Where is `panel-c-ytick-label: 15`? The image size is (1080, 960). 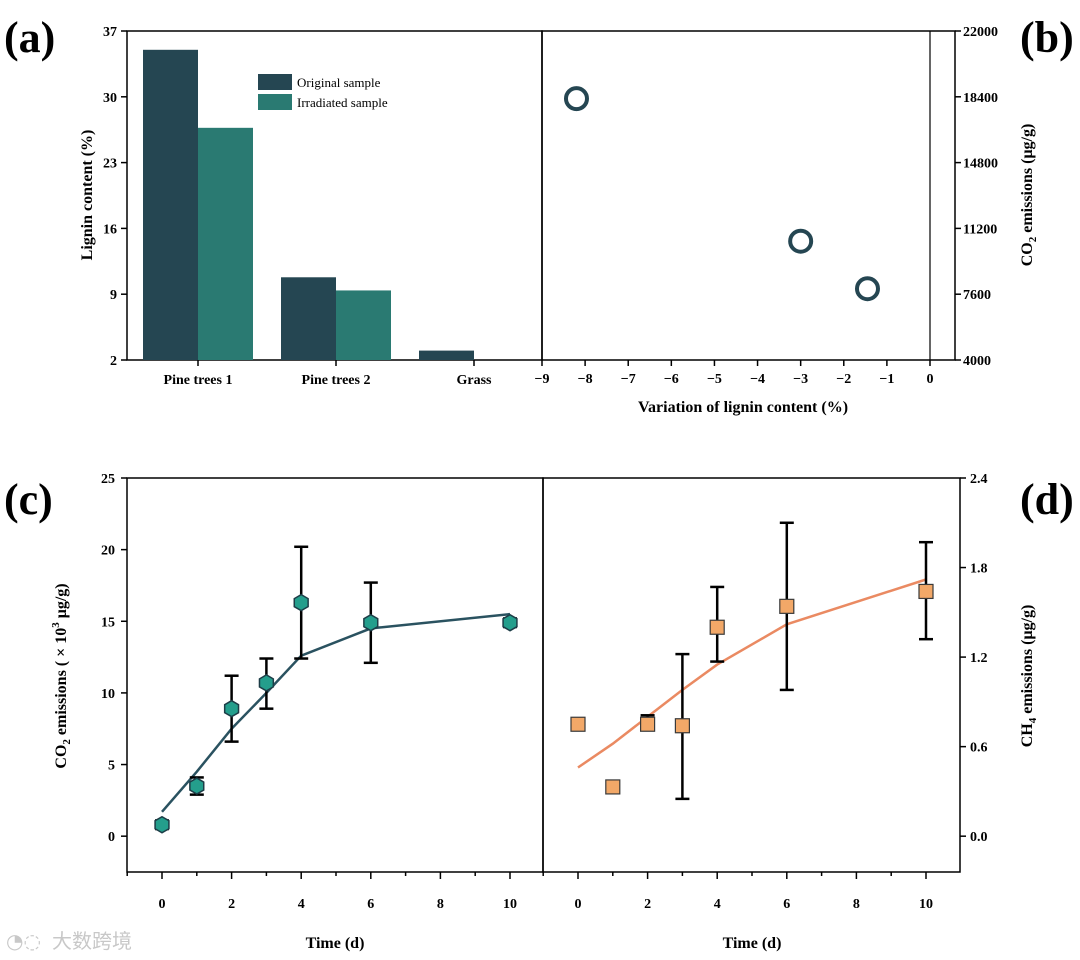
panel-c-ytick-label: 15 is located at coordinates (108, 622).